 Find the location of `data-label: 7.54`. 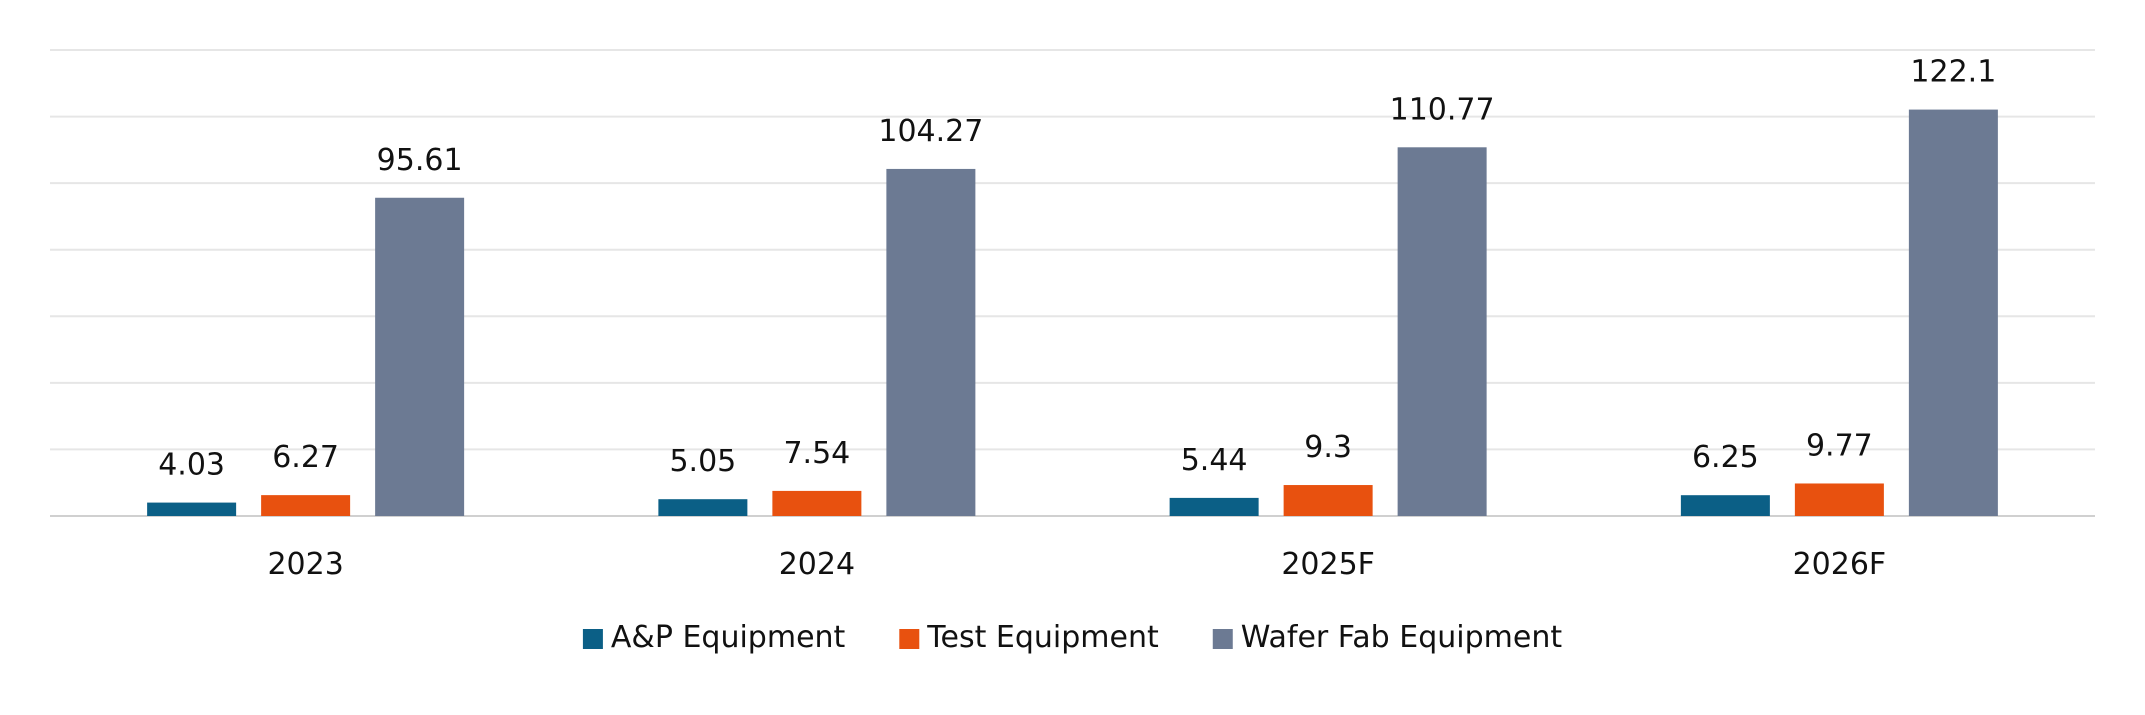

data-label: 7.54 is located at coordinates (816, 453).